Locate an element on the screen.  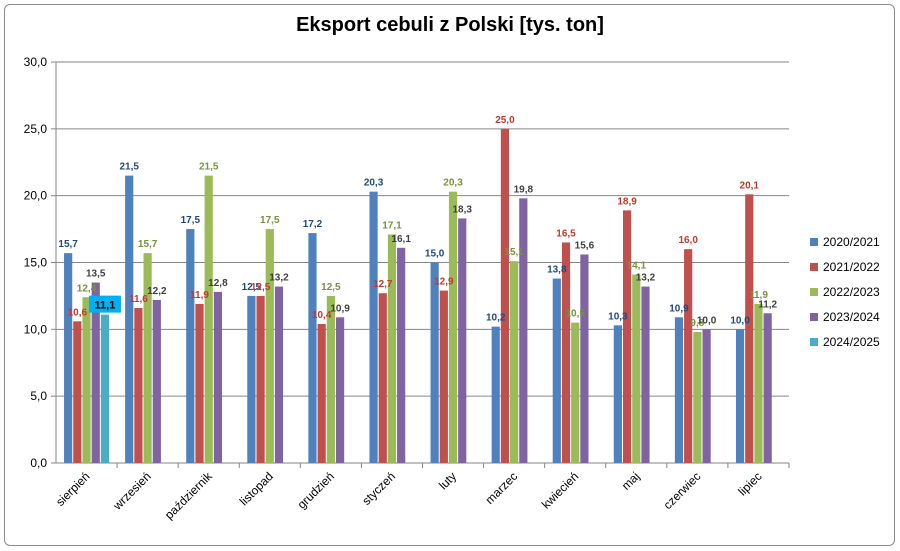
data-label: 15,6 is located at coordinates (585, 245).